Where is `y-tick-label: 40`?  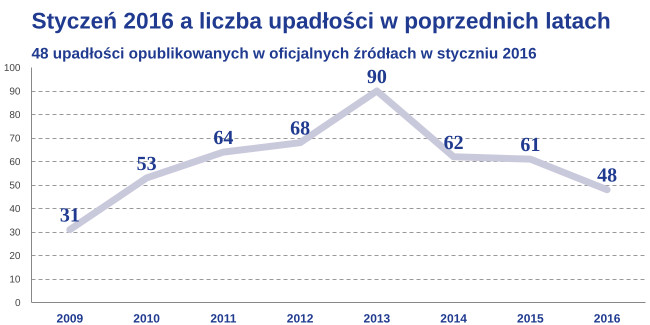 y-tick-label: 40 is located at coordinates (15, 209).